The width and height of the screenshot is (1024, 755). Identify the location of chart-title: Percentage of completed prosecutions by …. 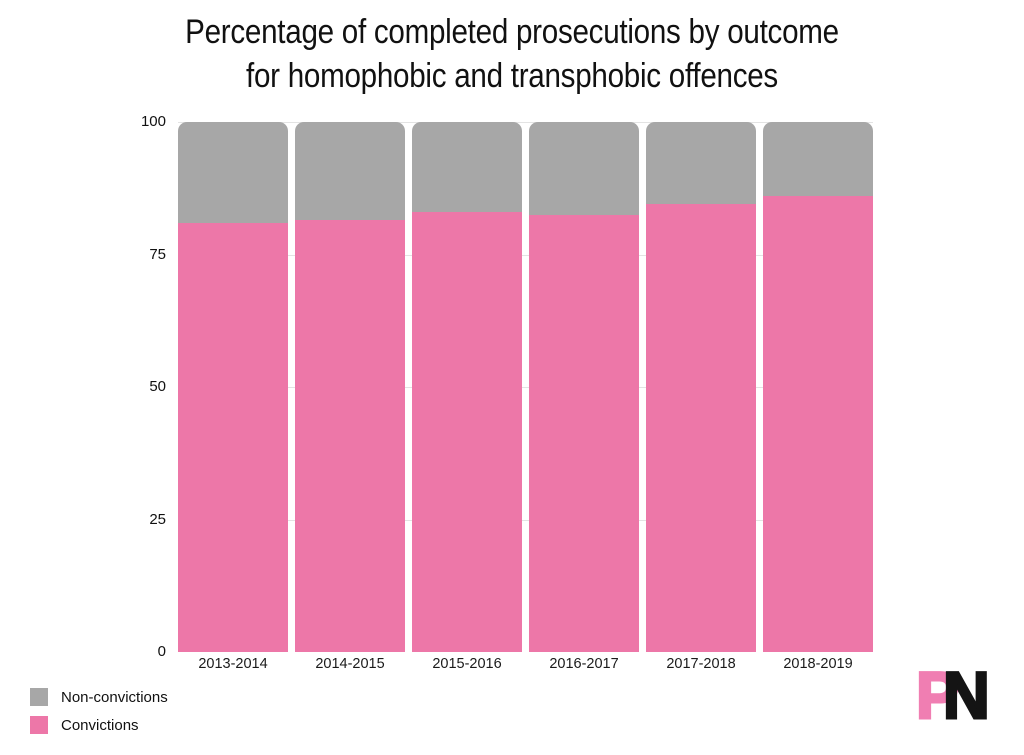
(512, 54).